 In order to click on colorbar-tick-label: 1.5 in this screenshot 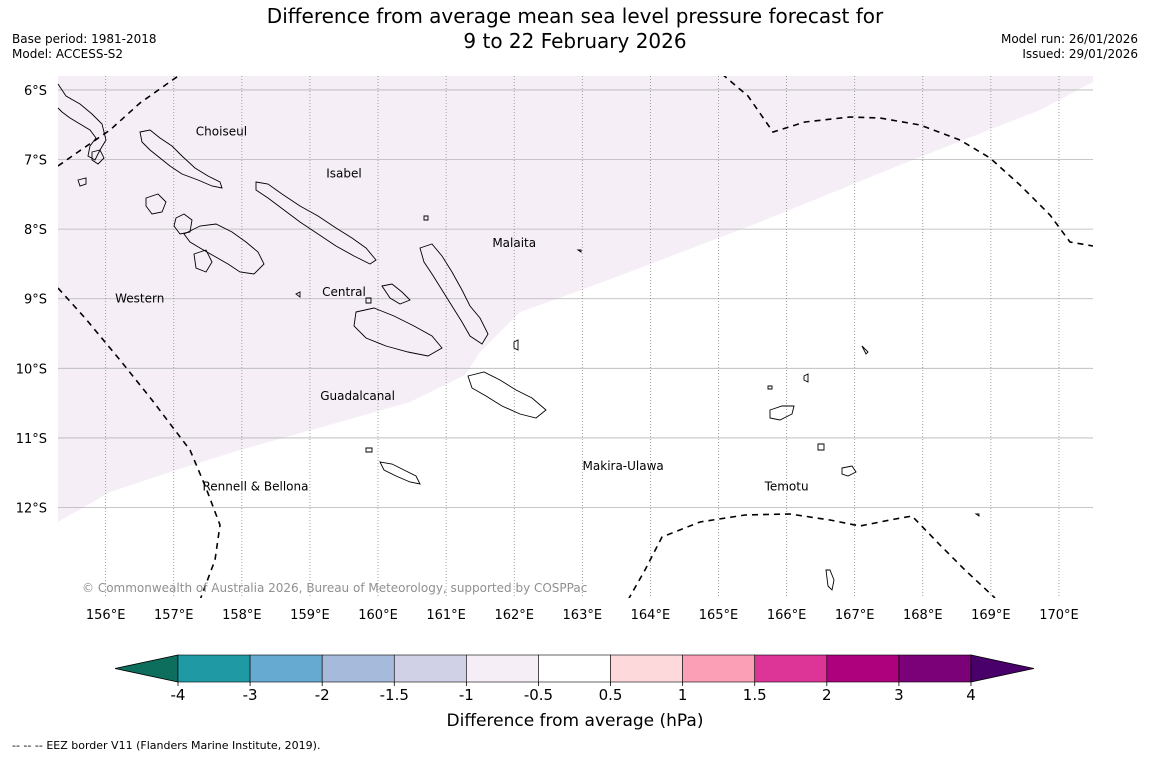, I will do `click(755, 695)`.